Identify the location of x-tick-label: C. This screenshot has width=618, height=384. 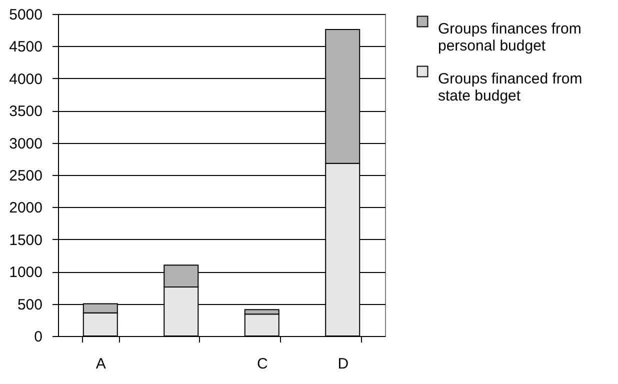
(262, 364).